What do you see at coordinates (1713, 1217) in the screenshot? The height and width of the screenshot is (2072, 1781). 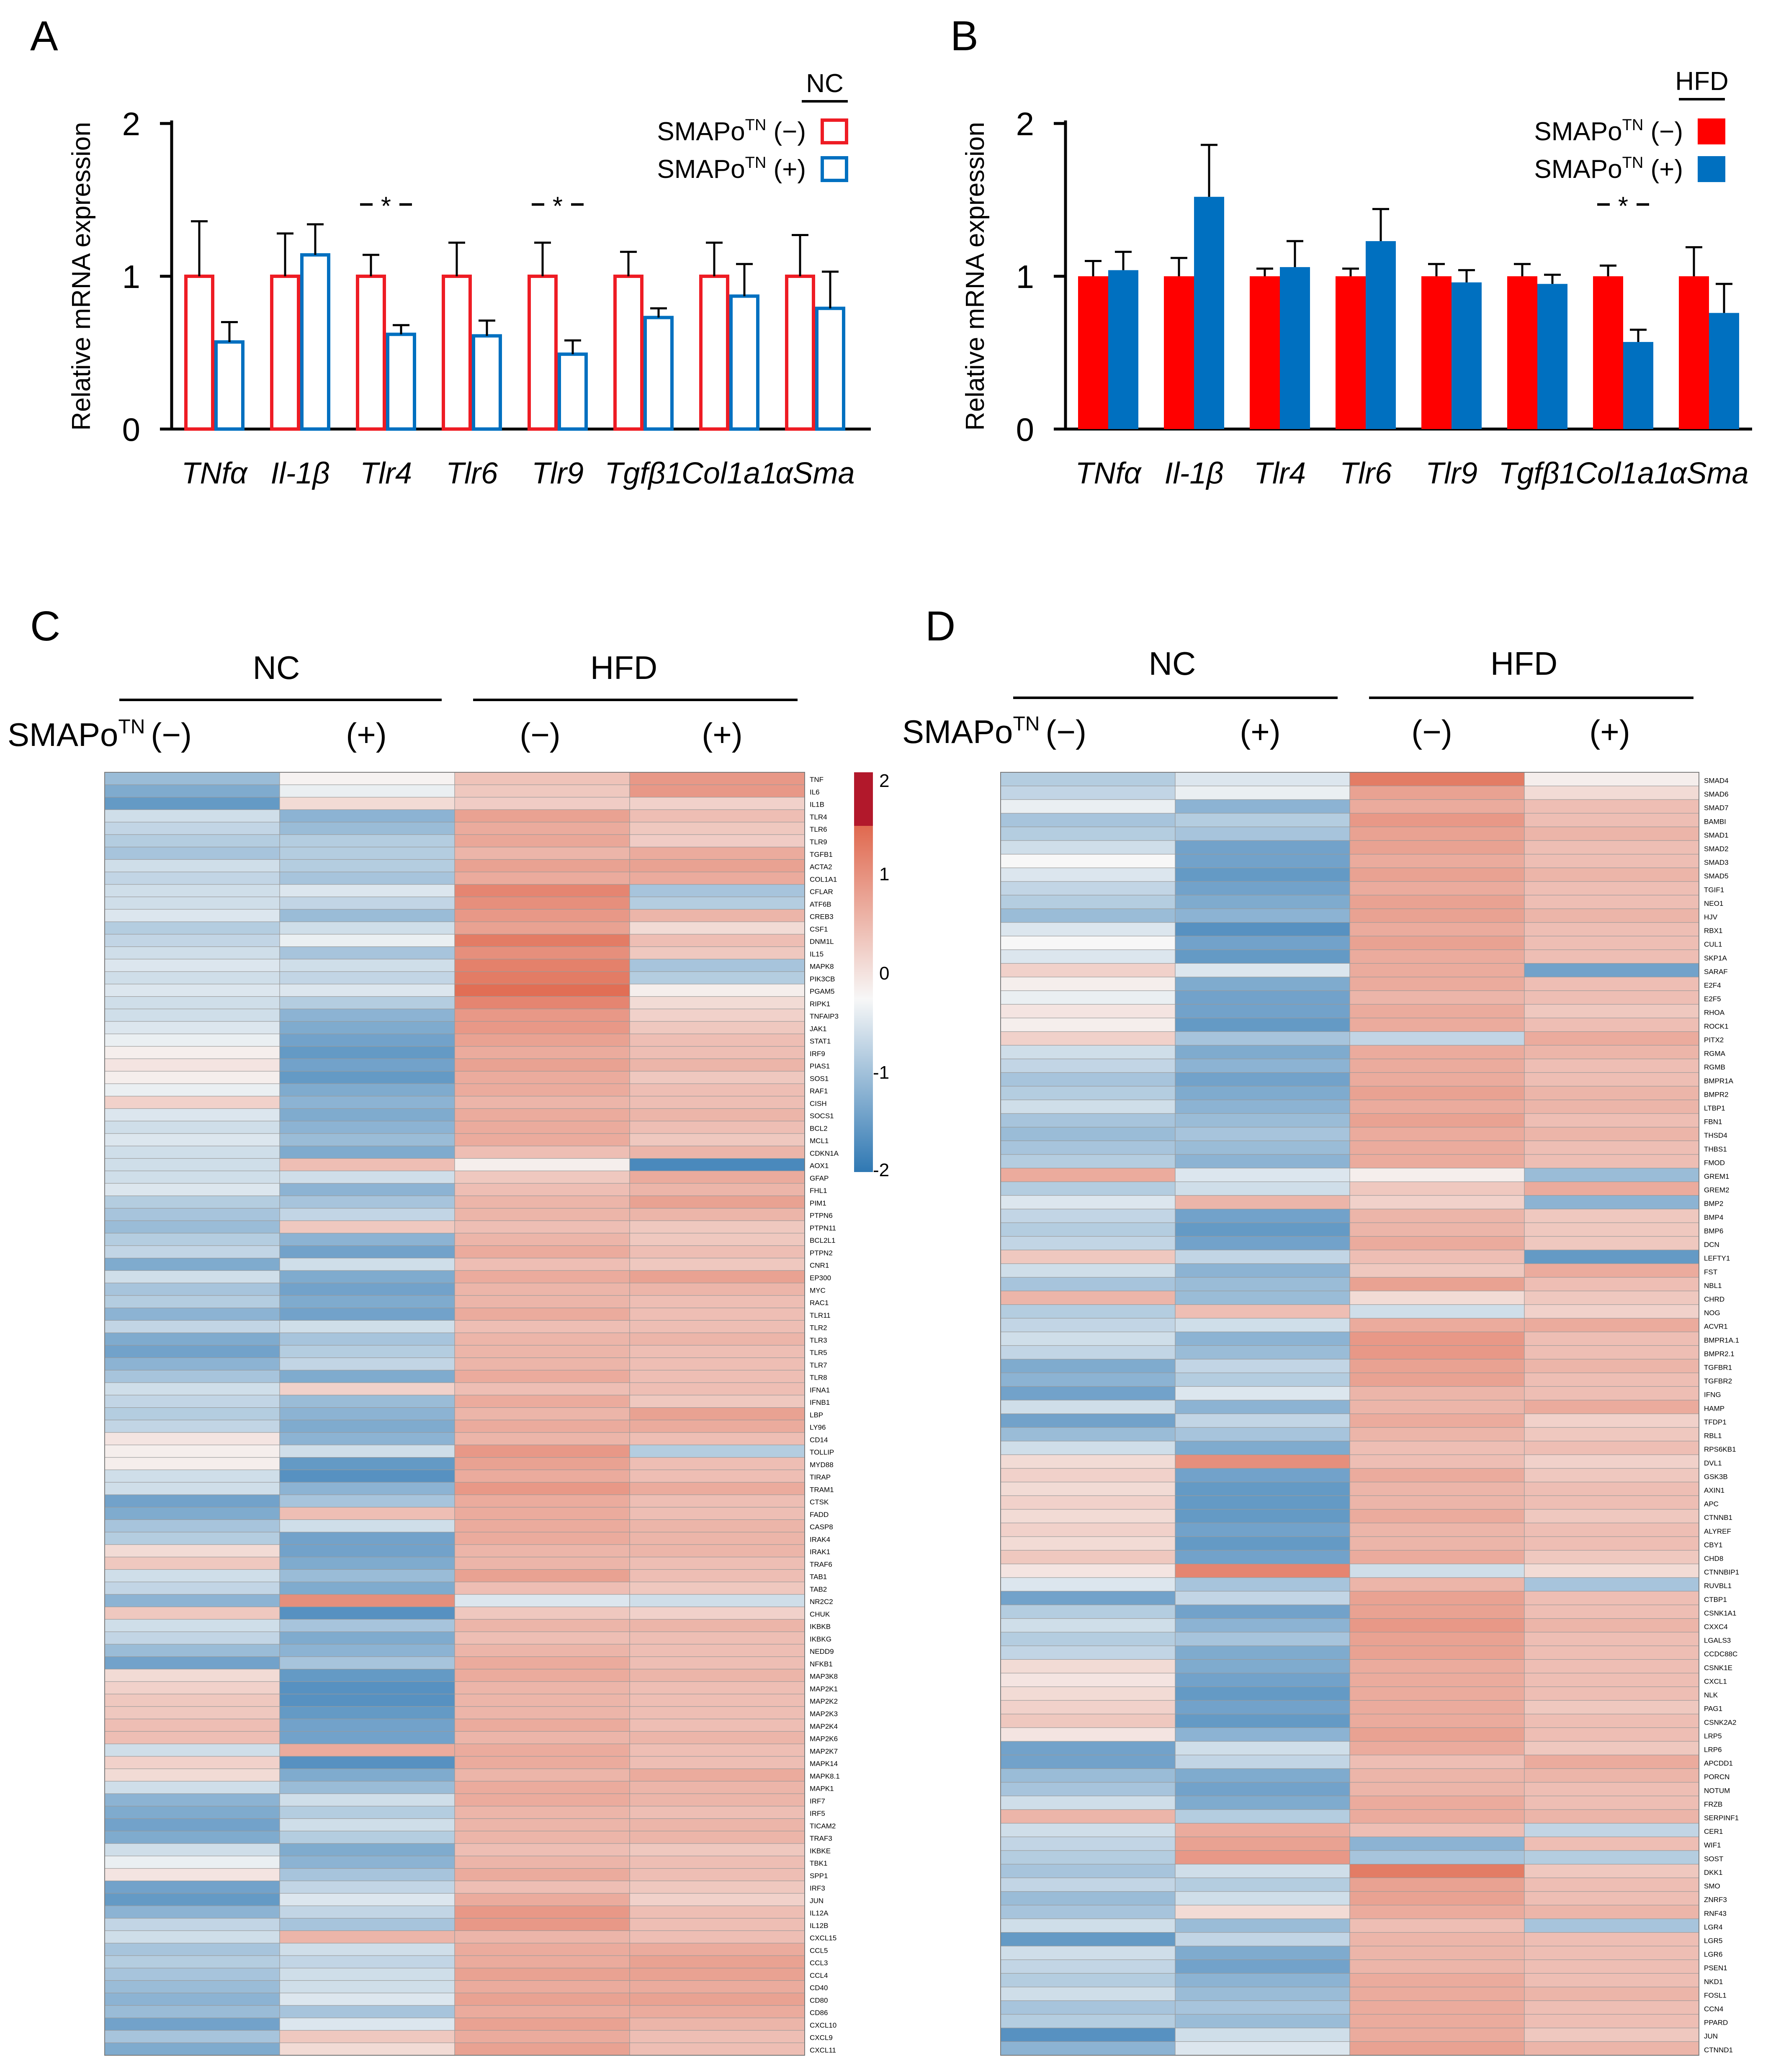 I see `gene-label: BMP4` at bounding box center [1713, 1217].